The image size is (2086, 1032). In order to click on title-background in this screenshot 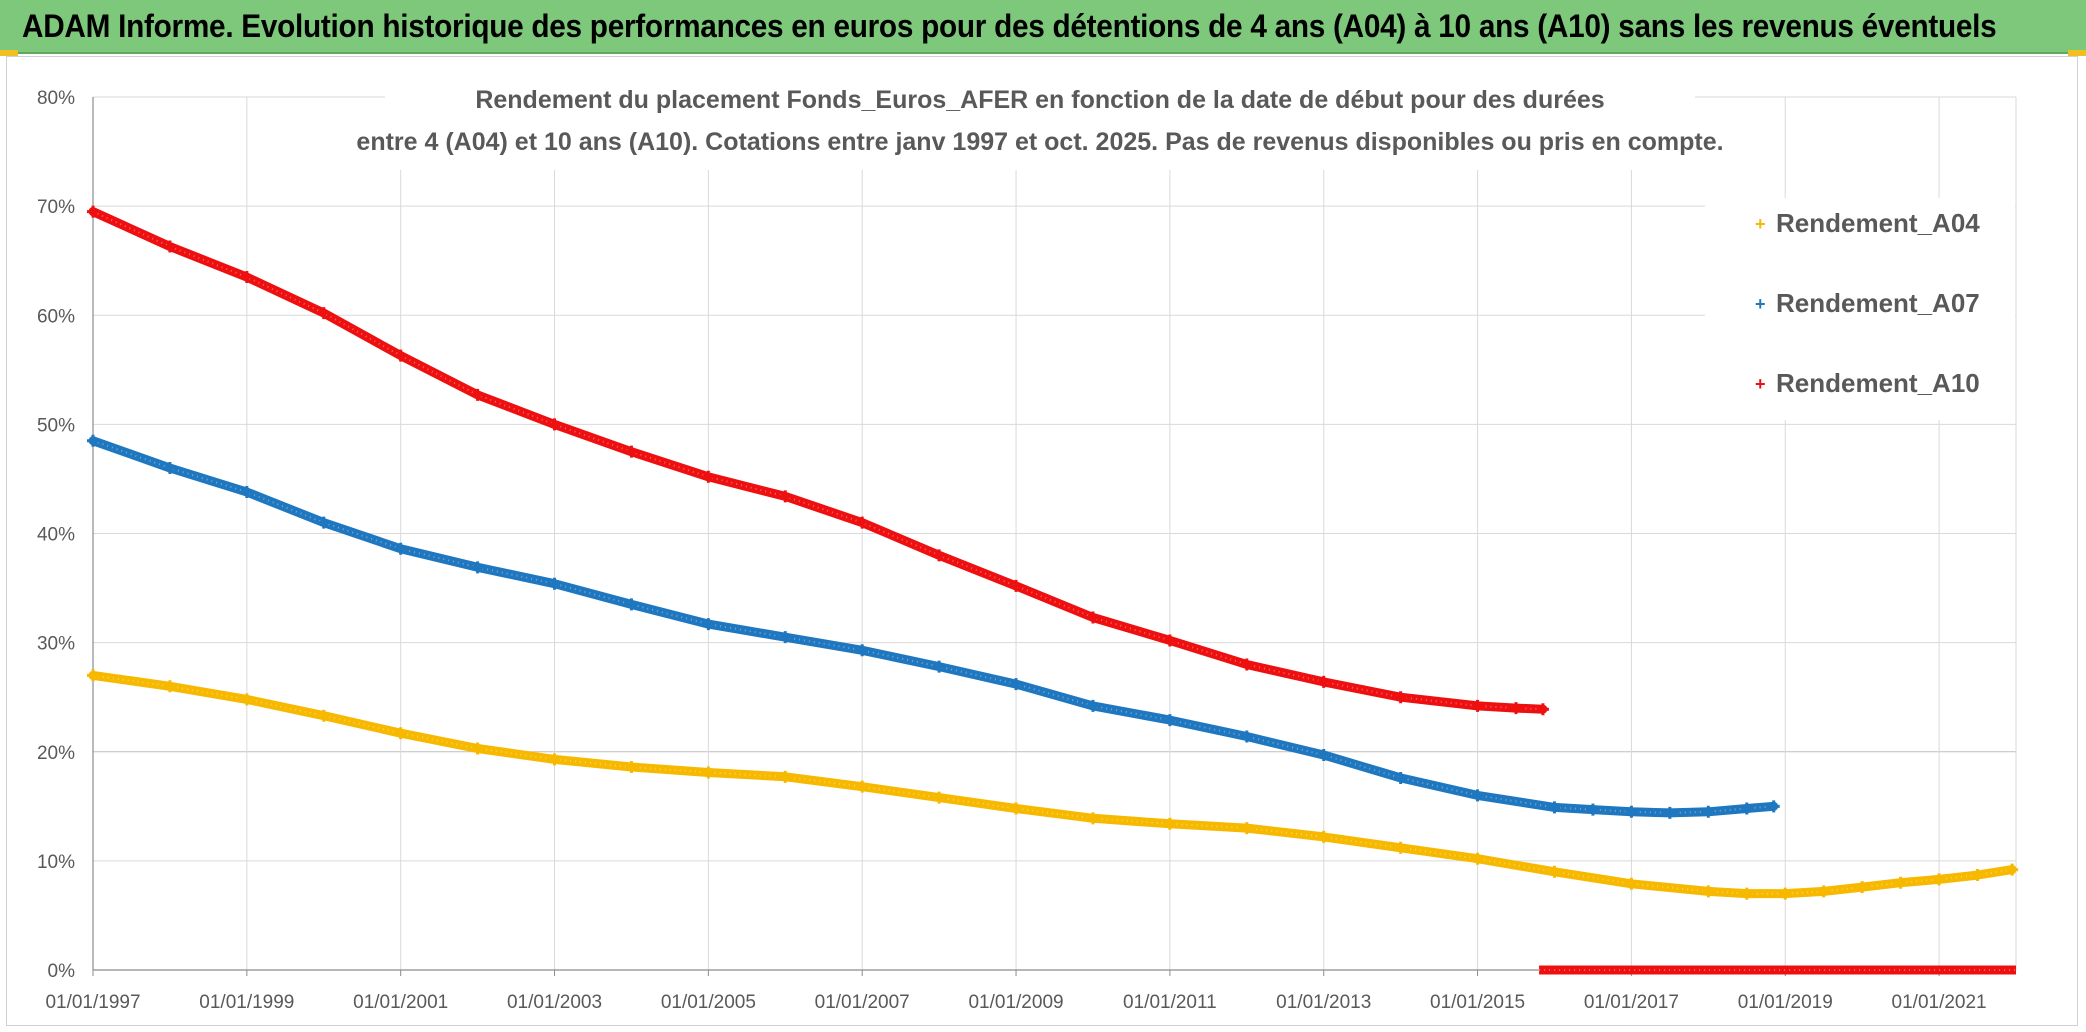, I will do `click(1040, 125)`.